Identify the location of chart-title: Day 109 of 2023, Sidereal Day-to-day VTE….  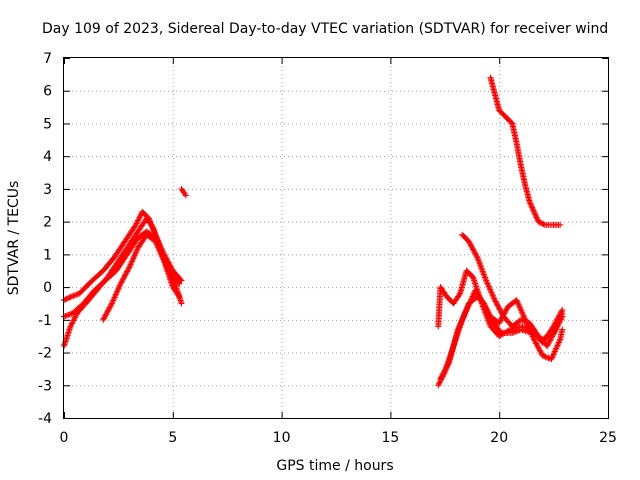
(325, 29).